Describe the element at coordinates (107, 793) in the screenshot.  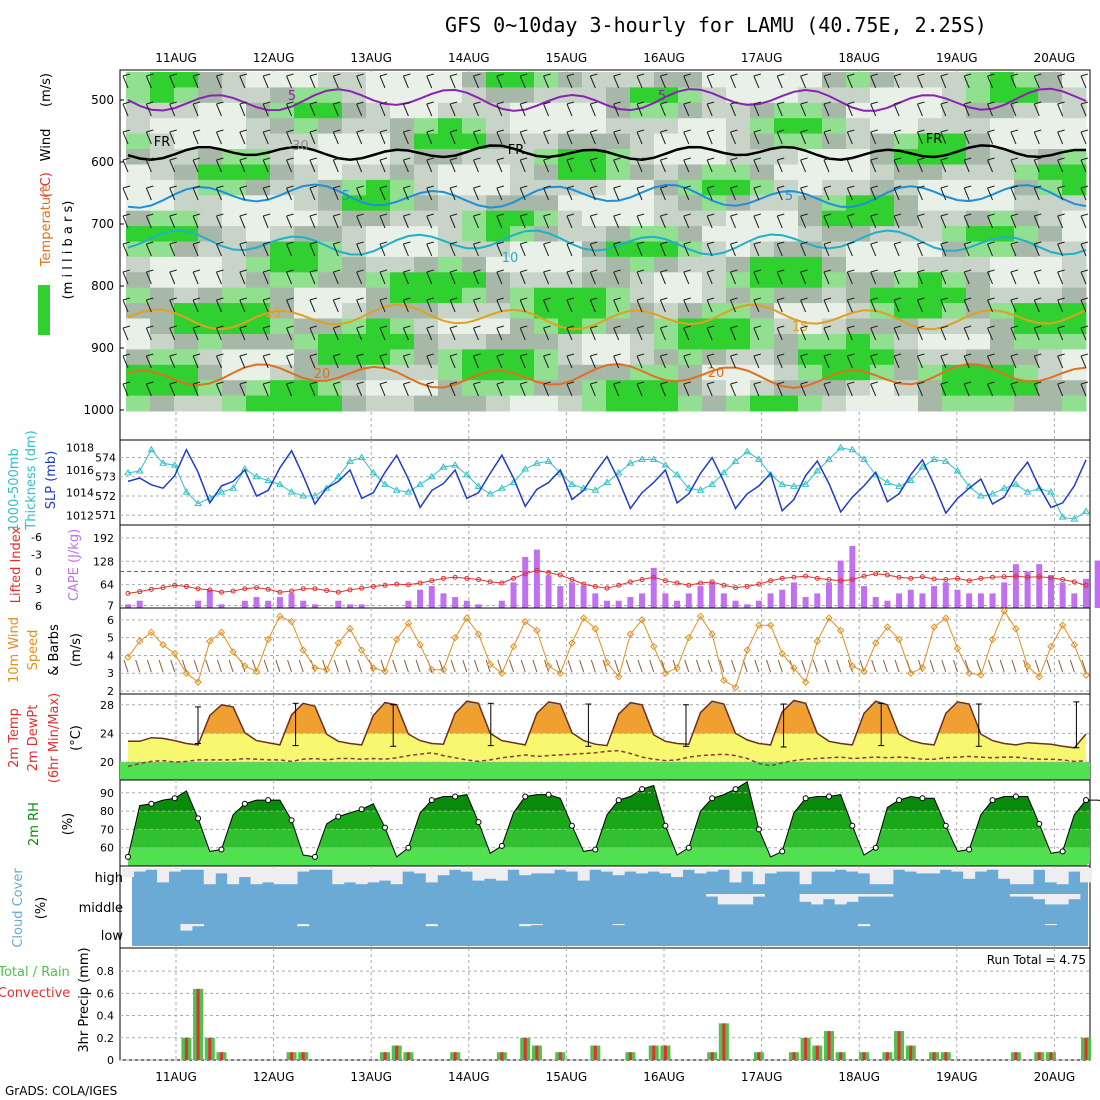
I see `rh-tick-label: 90` at that location.